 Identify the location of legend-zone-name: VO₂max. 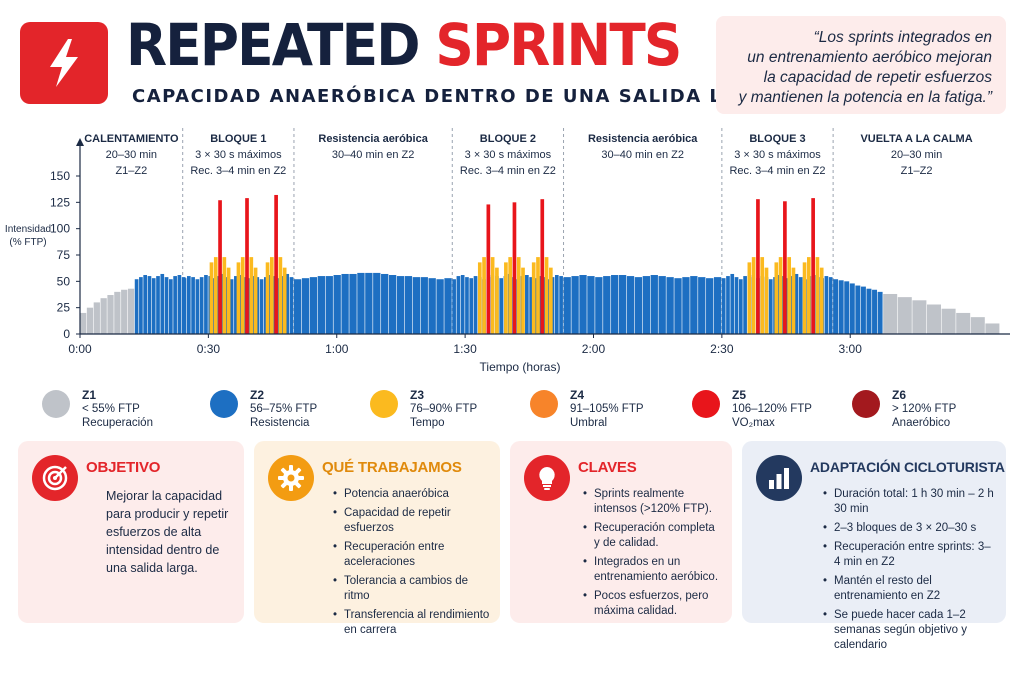
(753, 423).